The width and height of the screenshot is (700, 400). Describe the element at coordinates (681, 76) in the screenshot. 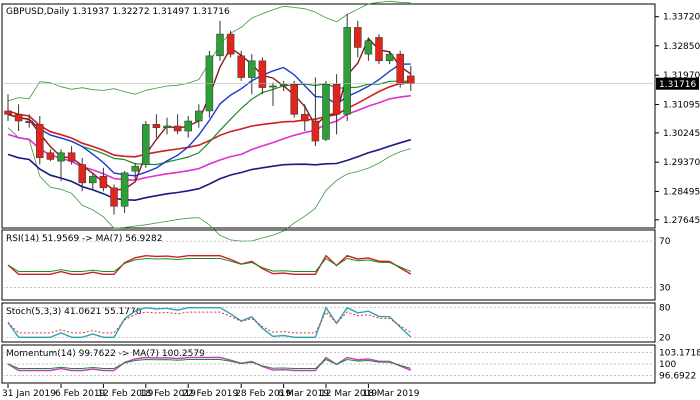

I see `price-tick-label: 1.31970` at that location.